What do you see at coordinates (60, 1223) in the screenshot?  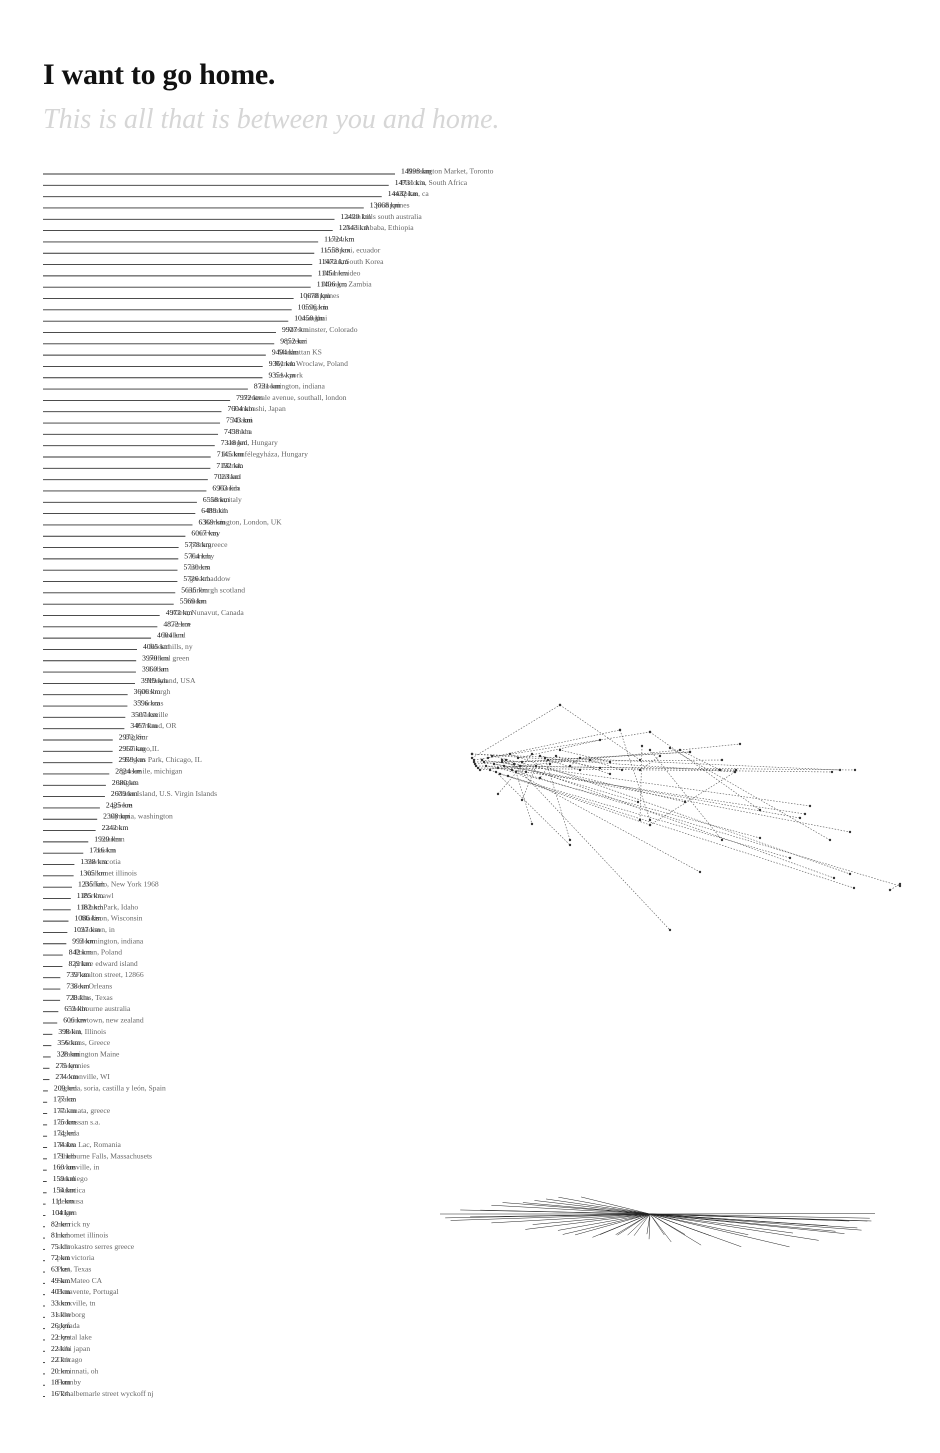 I see `distance-value-label: 82 km` at bounding box center [60, 1223].